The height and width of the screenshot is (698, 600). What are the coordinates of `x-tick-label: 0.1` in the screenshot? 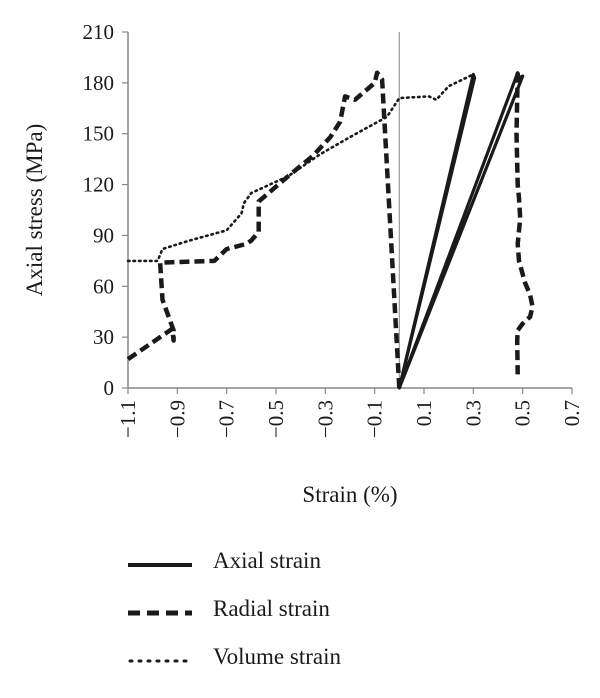 It's located at (424, 413).